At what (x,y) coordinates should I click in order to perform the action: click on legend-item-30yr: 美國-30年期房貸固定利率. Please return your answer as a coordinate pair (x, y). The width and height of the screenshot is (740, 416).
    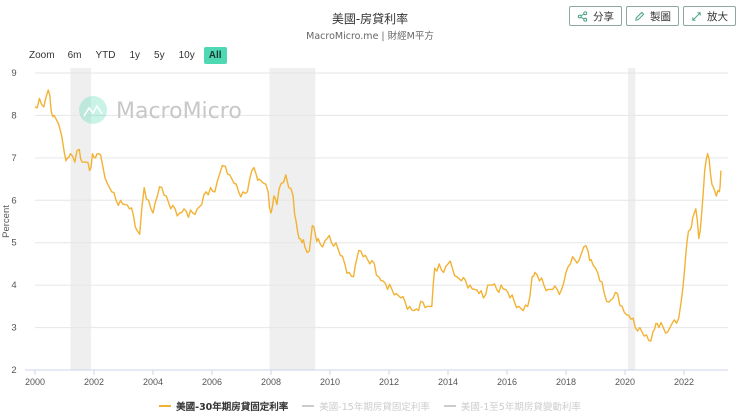
    Looking at the image, I should click on (223, 406).